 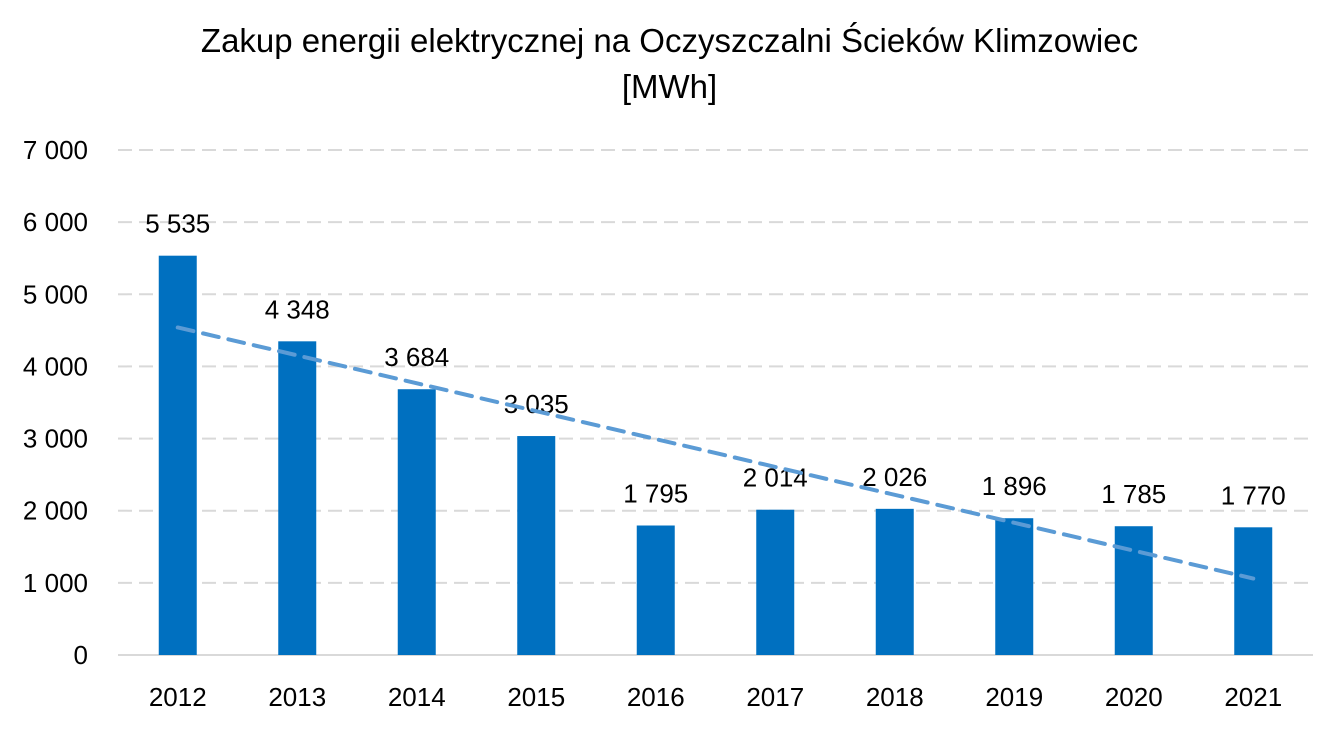 I want to click on x-tick-label: 2016, so click(x=656, y=697).